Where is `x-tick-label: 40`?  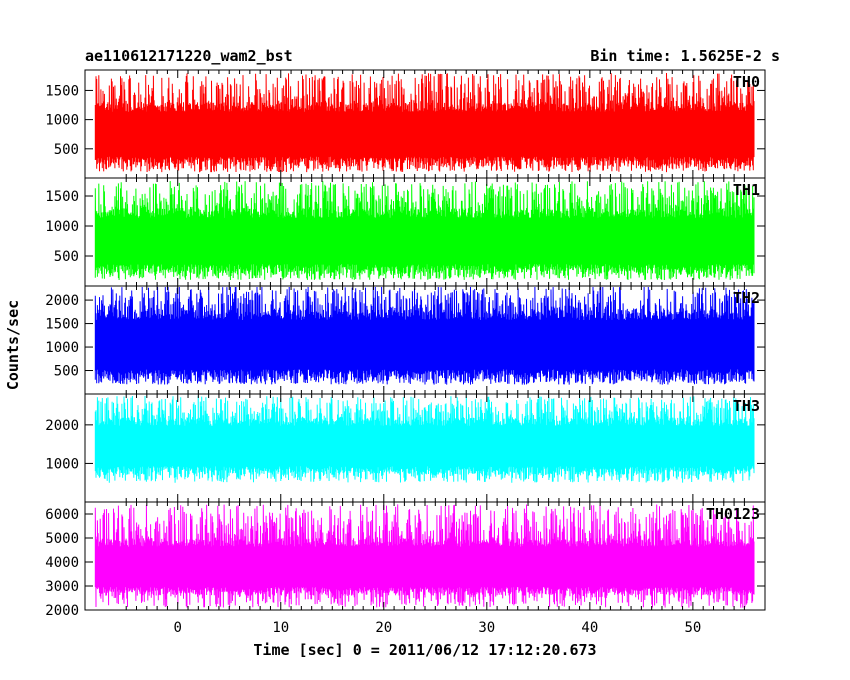 x-tick-label: 40 is located at coordinates (589, 628).